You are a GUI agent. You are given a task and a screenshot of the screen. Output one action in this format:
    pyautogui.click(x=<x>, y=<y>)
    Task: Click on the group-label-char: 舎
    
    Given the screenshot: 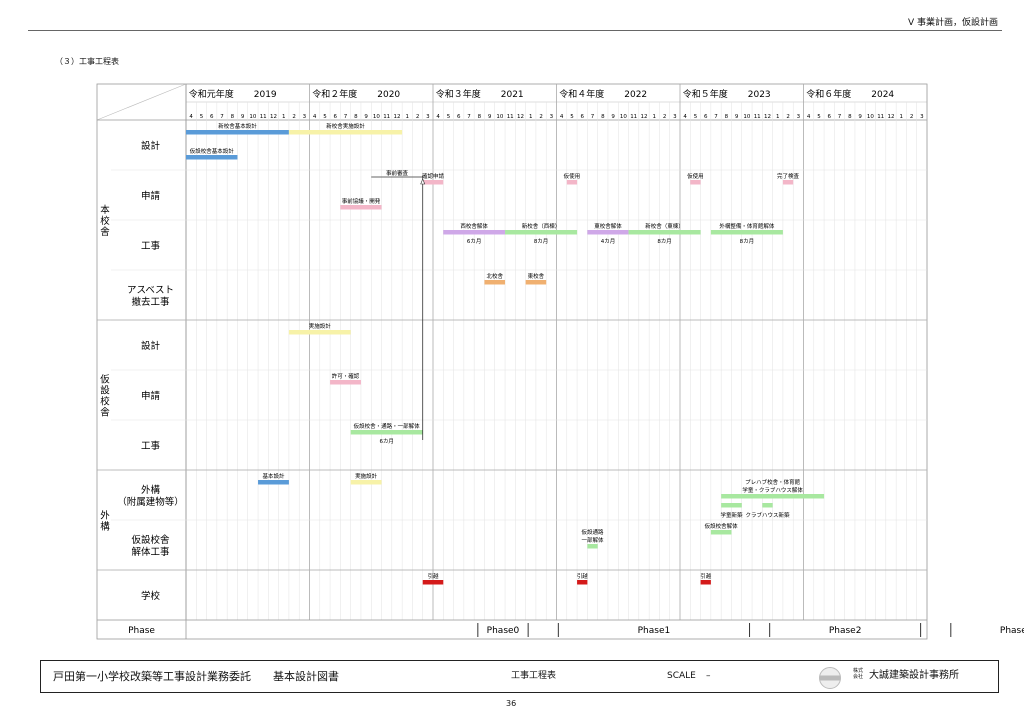 What is the action you would take?
    pyautogui.click(x=105, y=232)
    